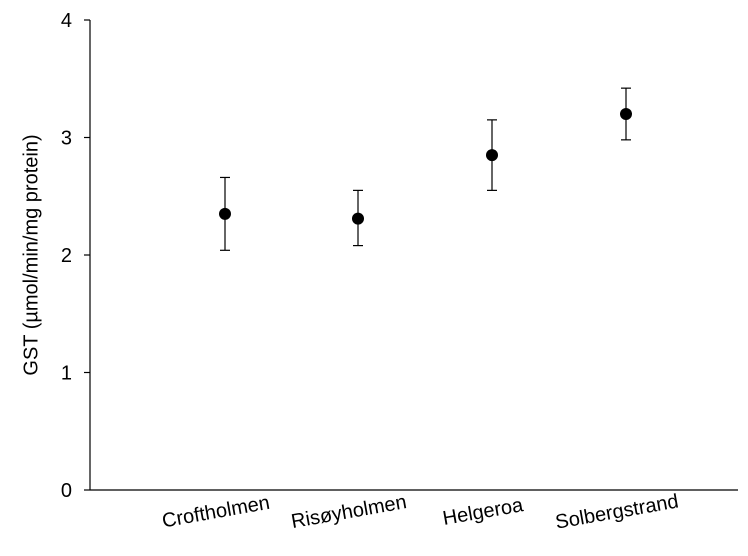 This screenshot has width=748, height=556. I want to click on x-tick-label: Helgeroa, so click(483, 512).